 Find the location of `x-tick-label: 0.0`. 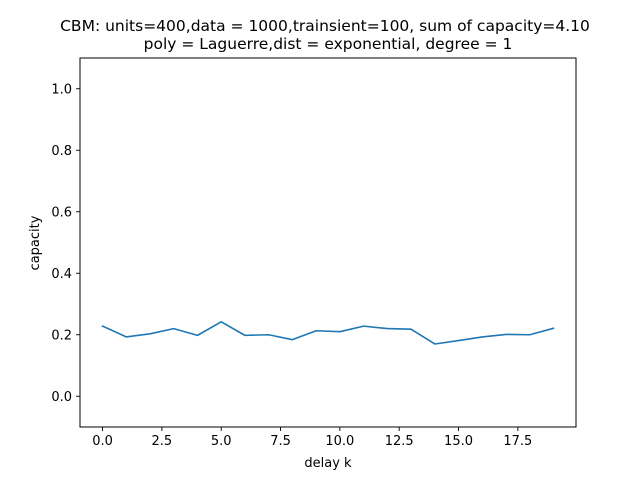

x-tick-label: 0.0 is located at coordinates (102, 441).